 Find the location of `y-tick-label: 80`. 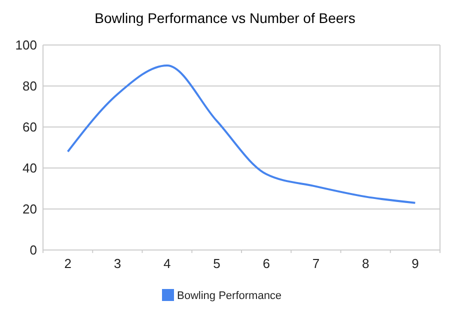

y-tick-label: 80 is located at coordinates (29, 86).